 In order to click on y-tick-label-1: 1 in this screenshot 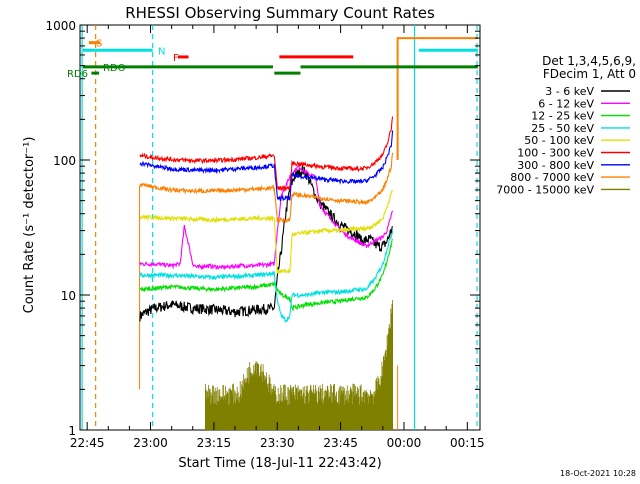, I will do `click(72, 431)`.